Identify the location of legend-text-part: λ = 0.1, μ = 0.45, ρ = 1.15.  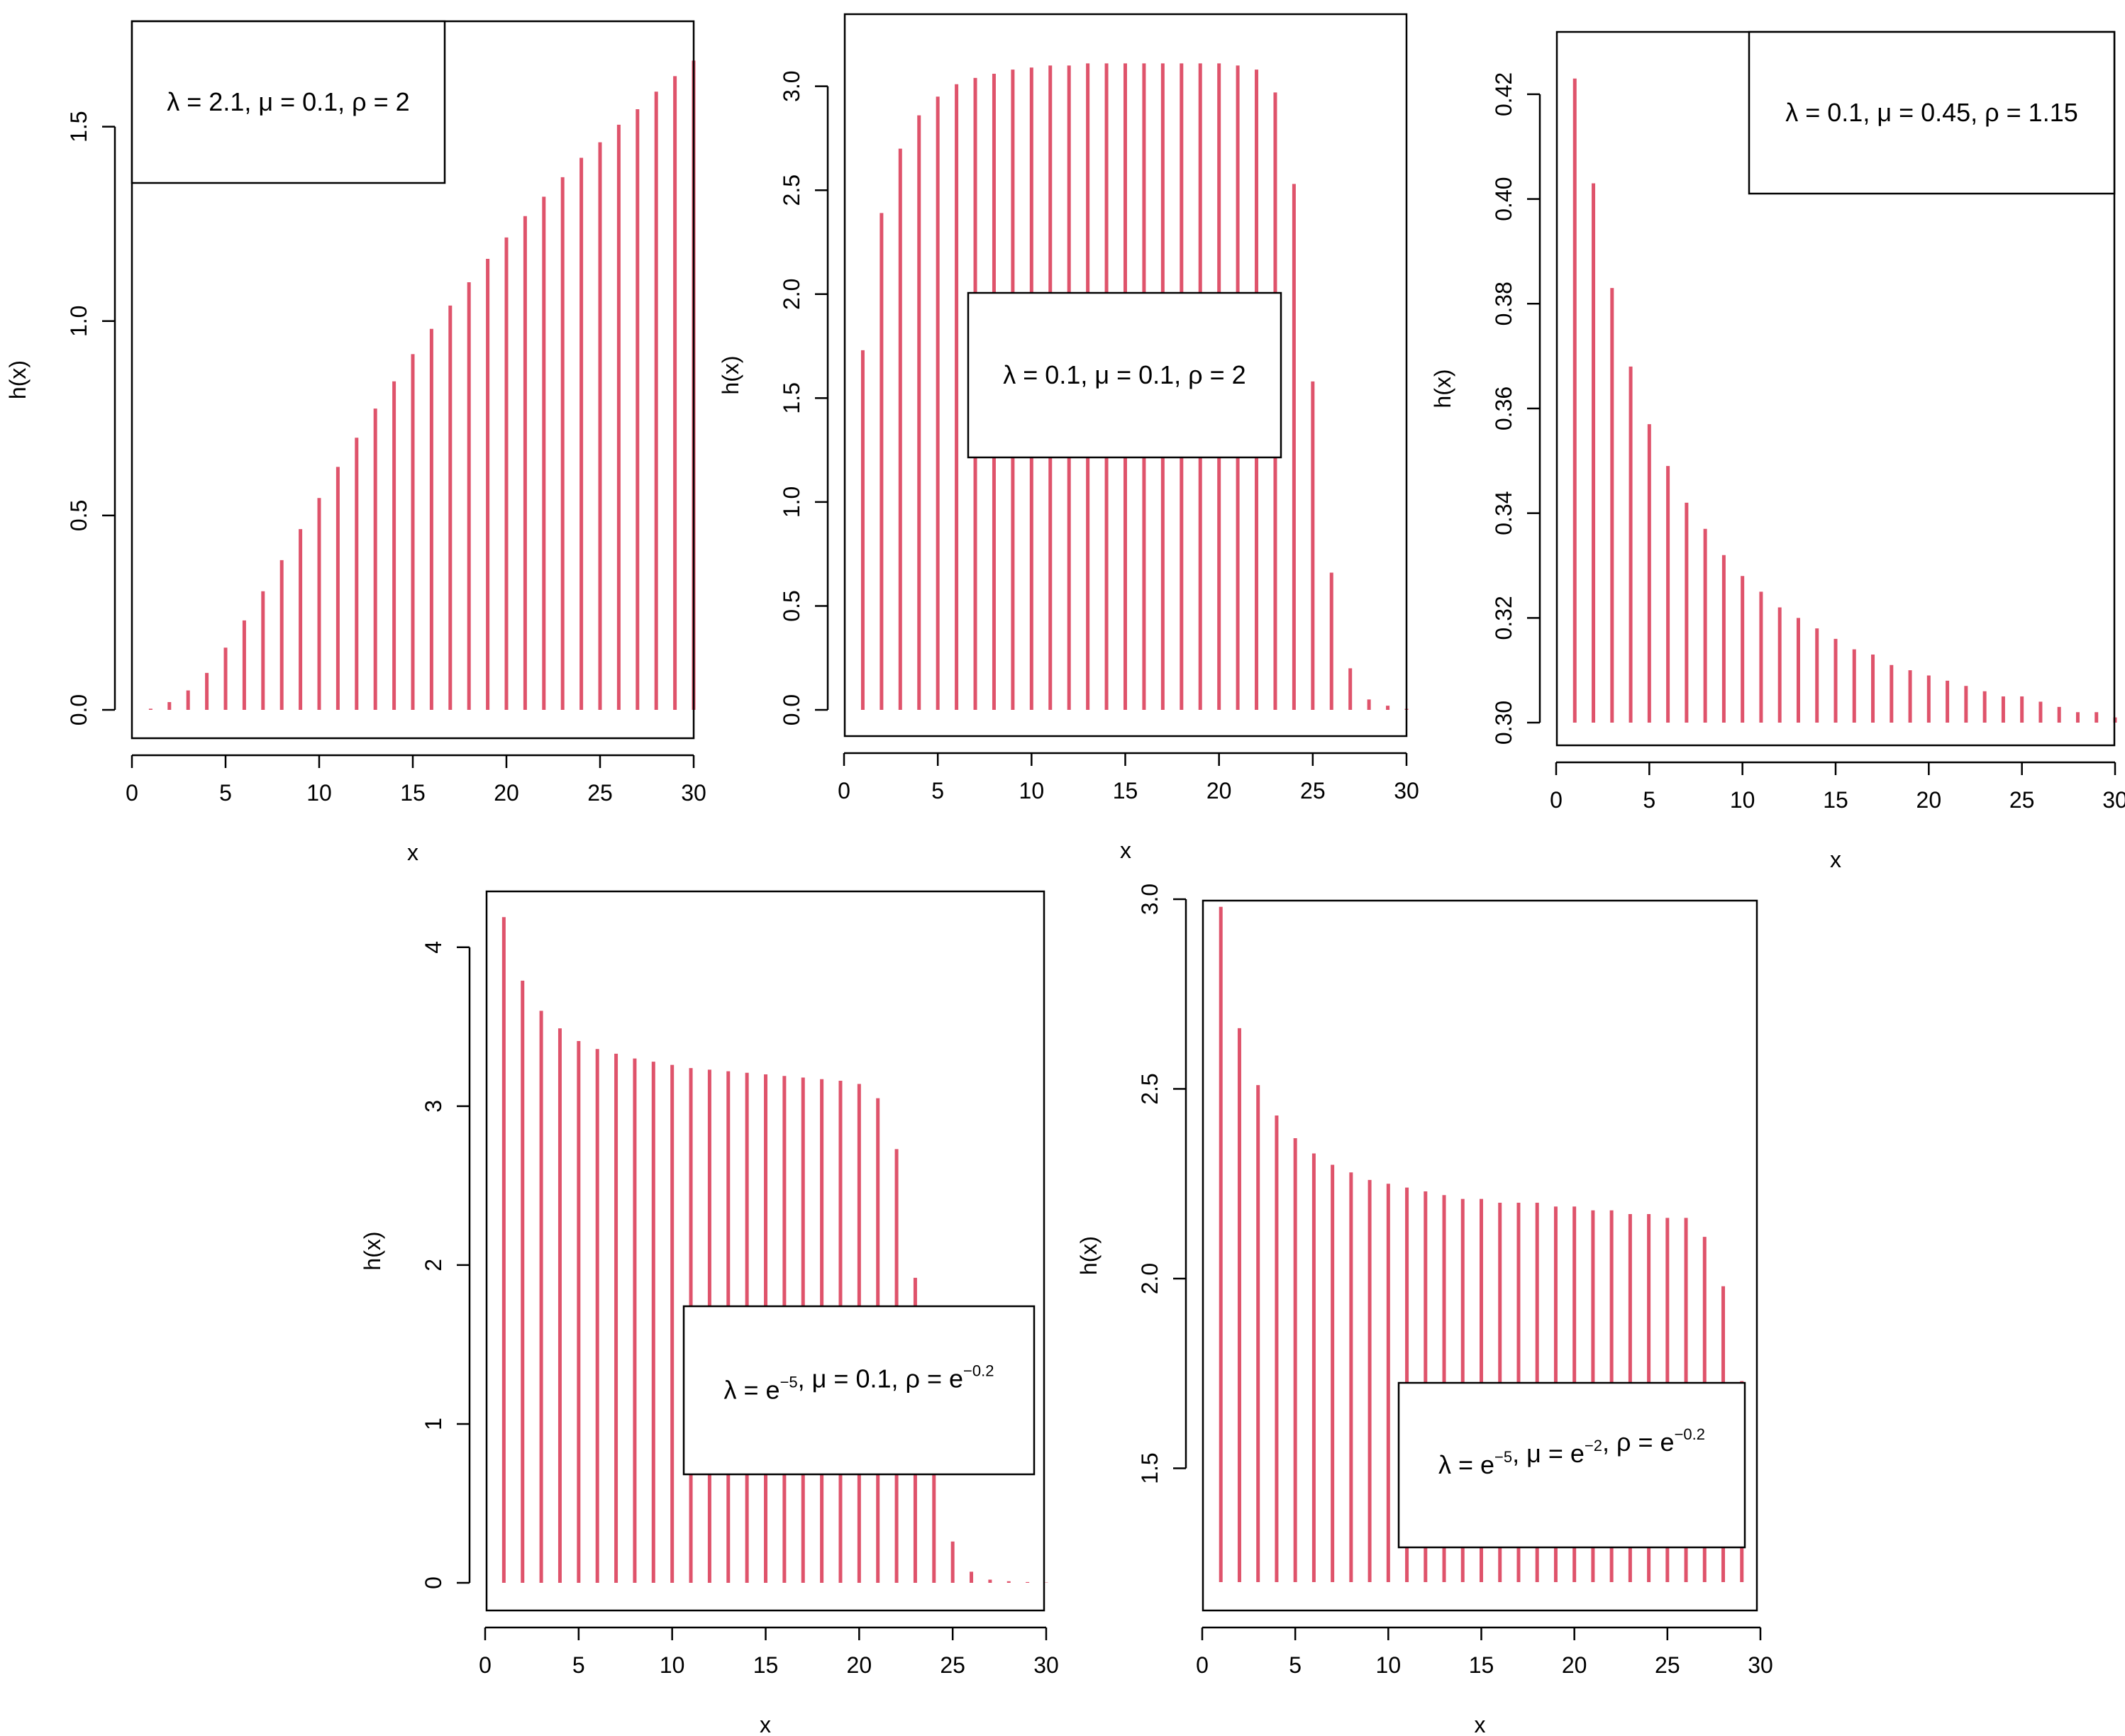
(1931, 112).